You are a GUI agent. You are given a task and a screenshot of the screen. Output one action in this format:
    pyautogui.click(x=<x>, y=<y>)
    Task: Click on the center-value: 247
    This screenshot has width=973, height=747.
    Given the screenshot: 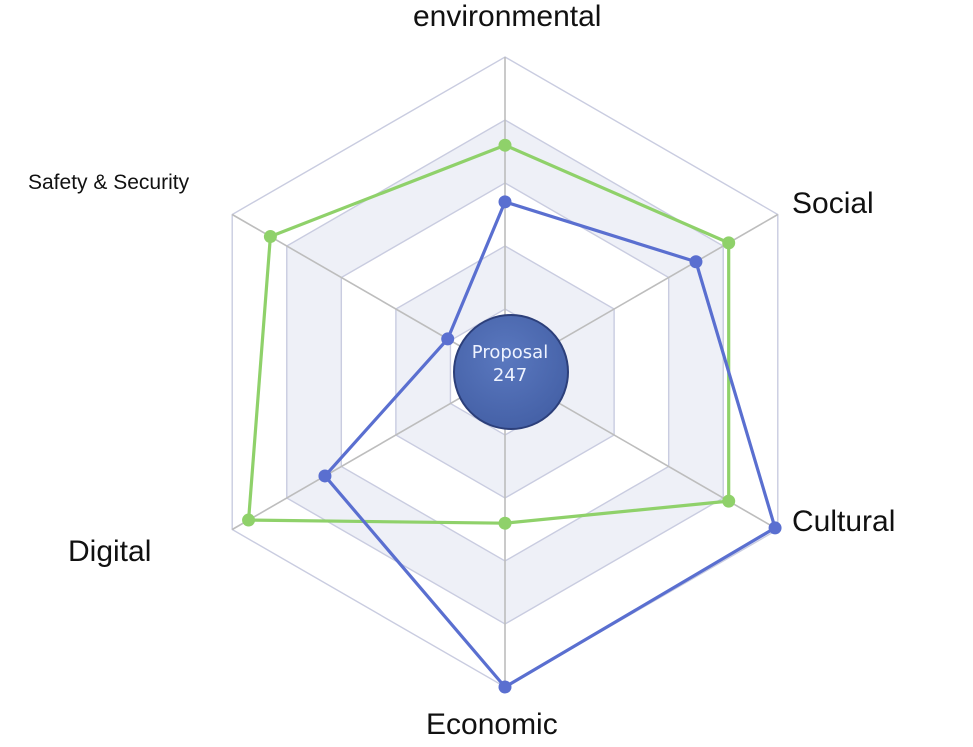 What is the action you would take?
    pyautogui.click(x=510, y=375)
    